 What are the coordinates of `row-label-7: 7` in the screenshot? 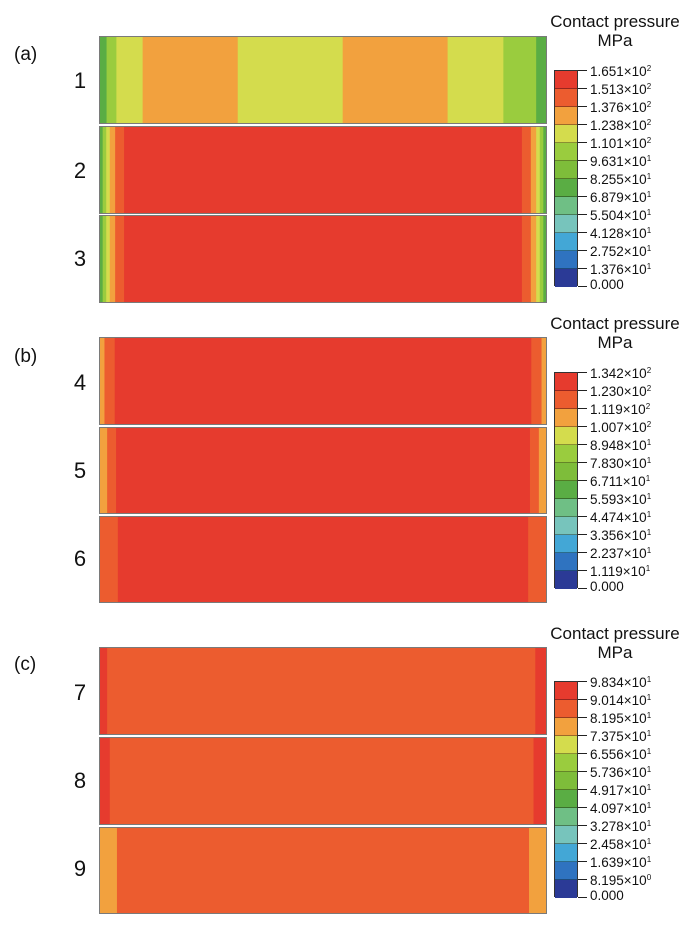 It's located at (80, 692).